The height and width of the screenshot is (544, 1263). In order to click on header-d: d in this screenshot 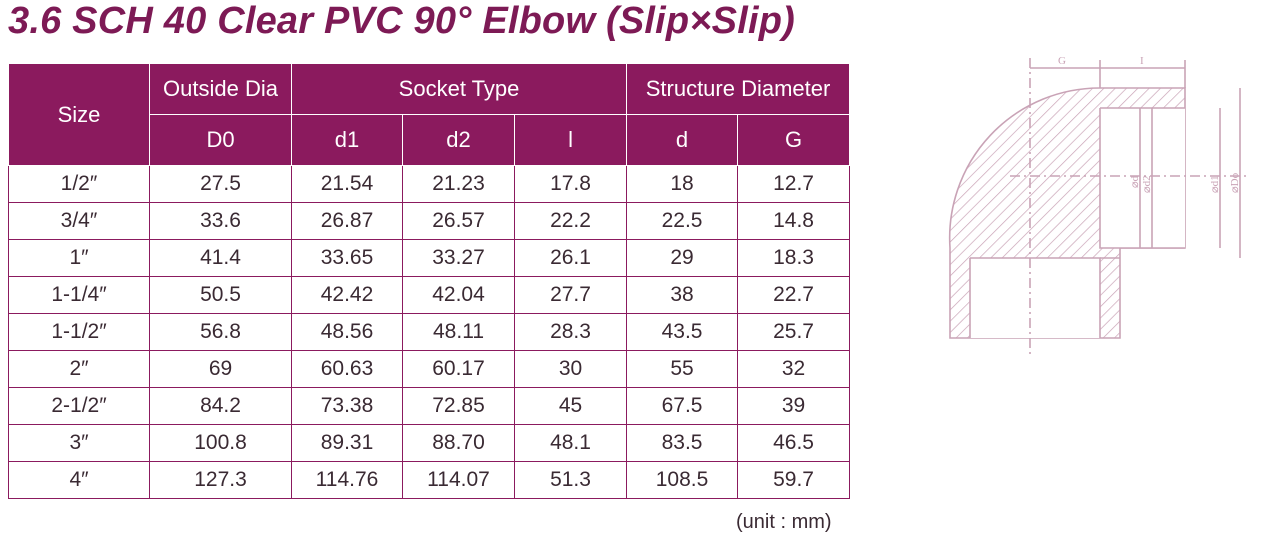, I will do `click(682, 140)`.